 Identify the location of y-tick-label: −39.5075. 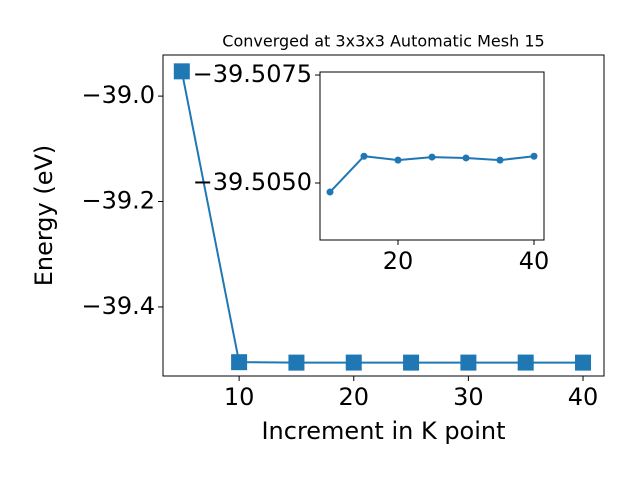
(252, 74).